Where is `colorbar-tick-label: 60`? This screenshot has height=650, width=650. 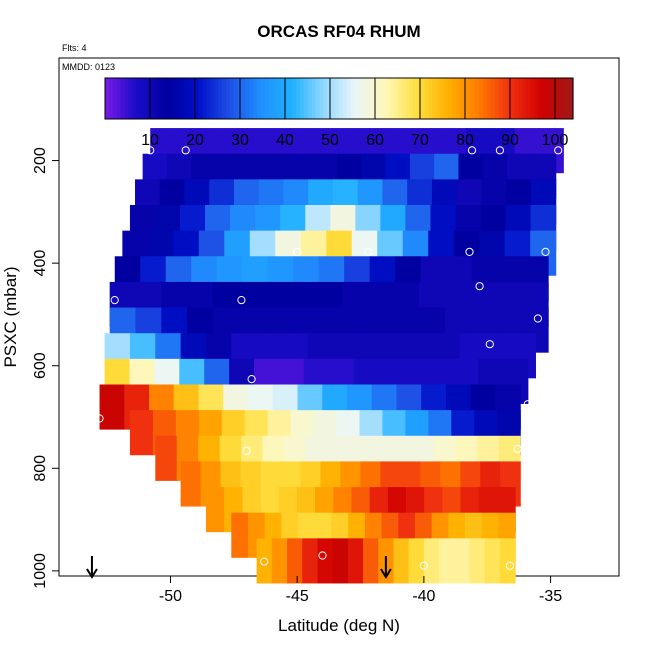
colorbar-tick-label: 60 is located at coordinates (375, 140).